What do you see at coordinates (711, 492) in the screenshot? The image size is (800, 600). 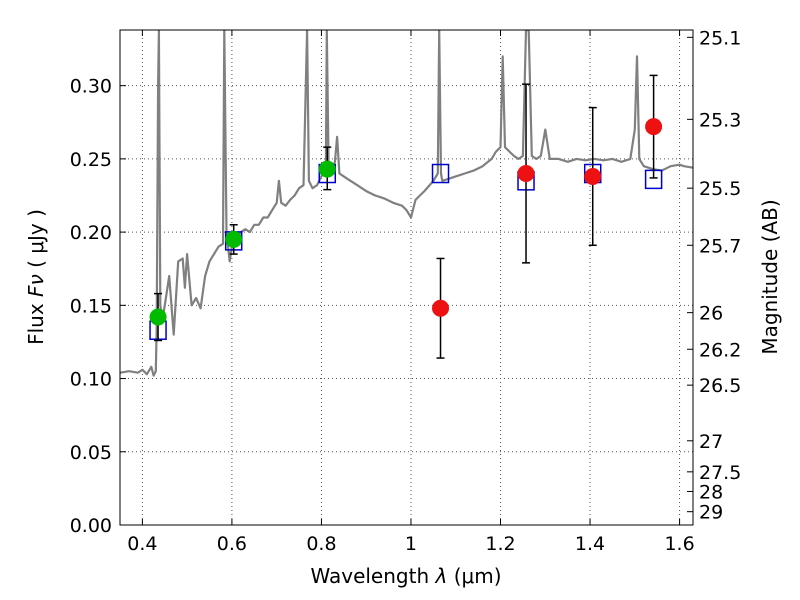 I see `y2-tick-label: 28` at bounding box center [711, 492].